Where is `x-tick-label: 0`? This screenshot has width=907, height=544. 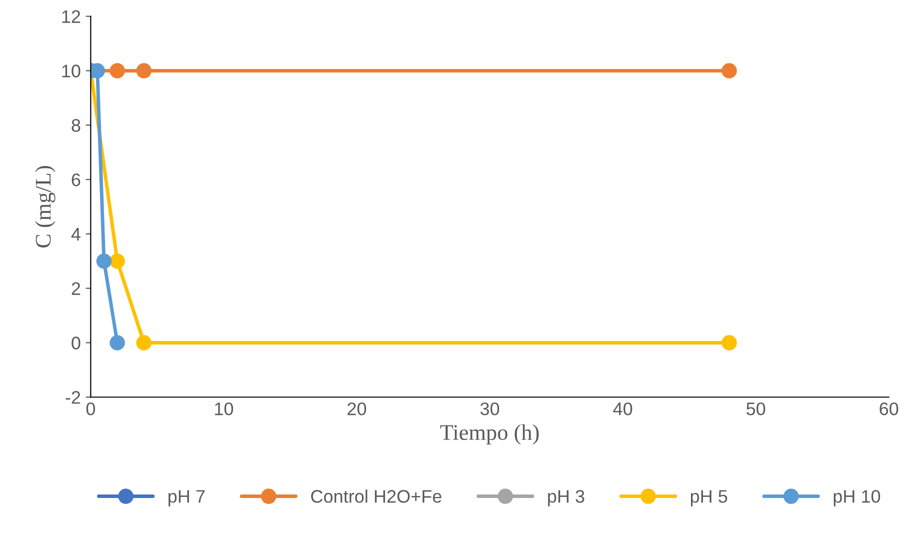
x-tick-label: 0 is located at coordinates (91, 409).